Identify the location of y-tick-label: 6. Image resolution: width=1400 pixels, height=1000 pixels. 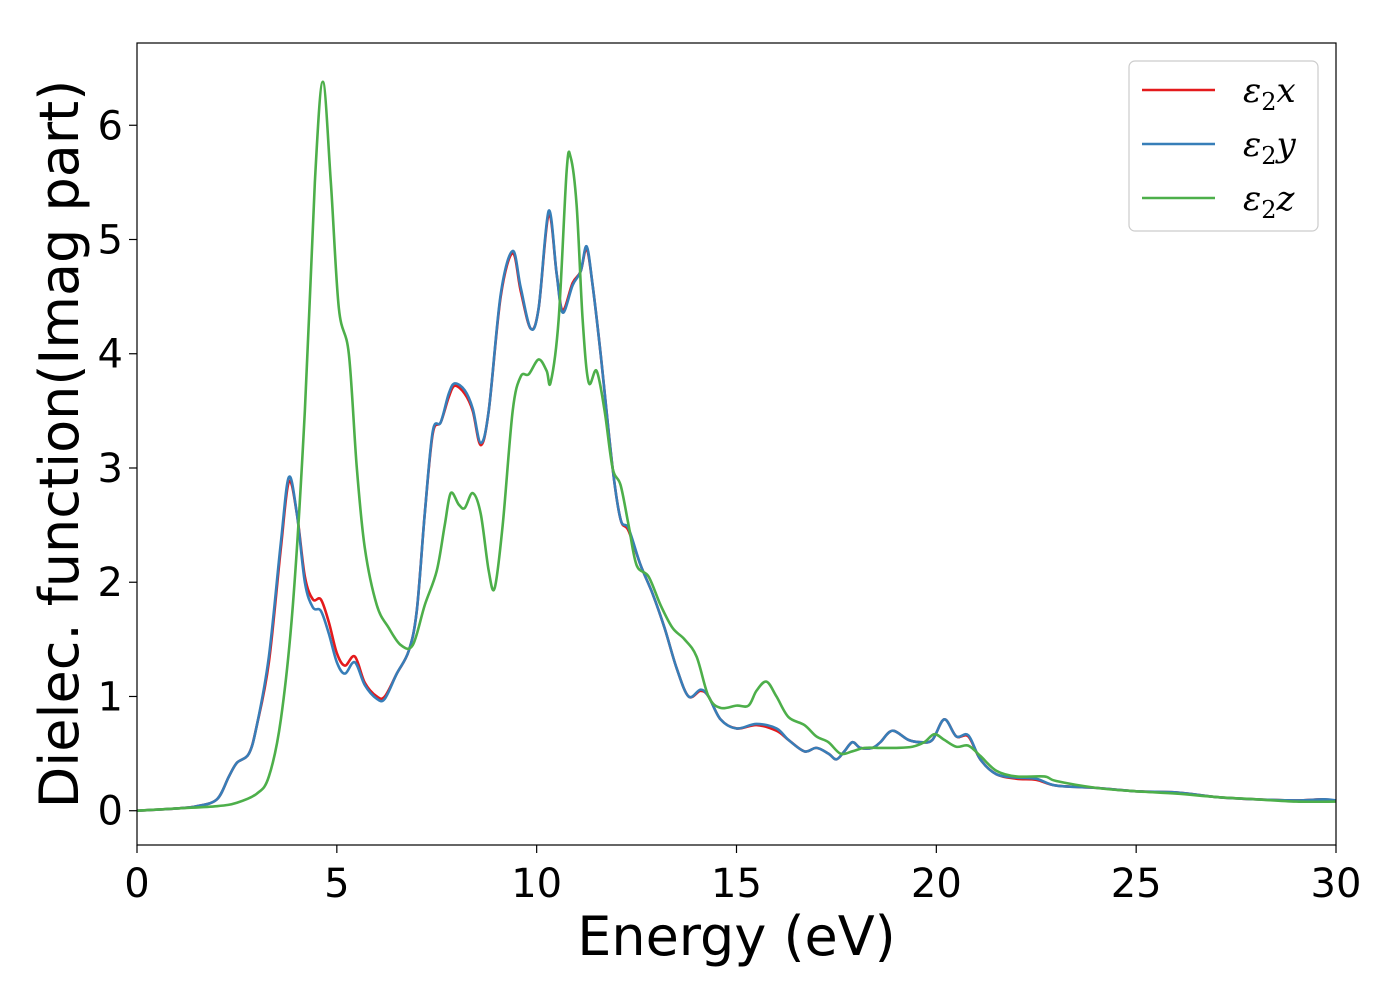
(110, 126).